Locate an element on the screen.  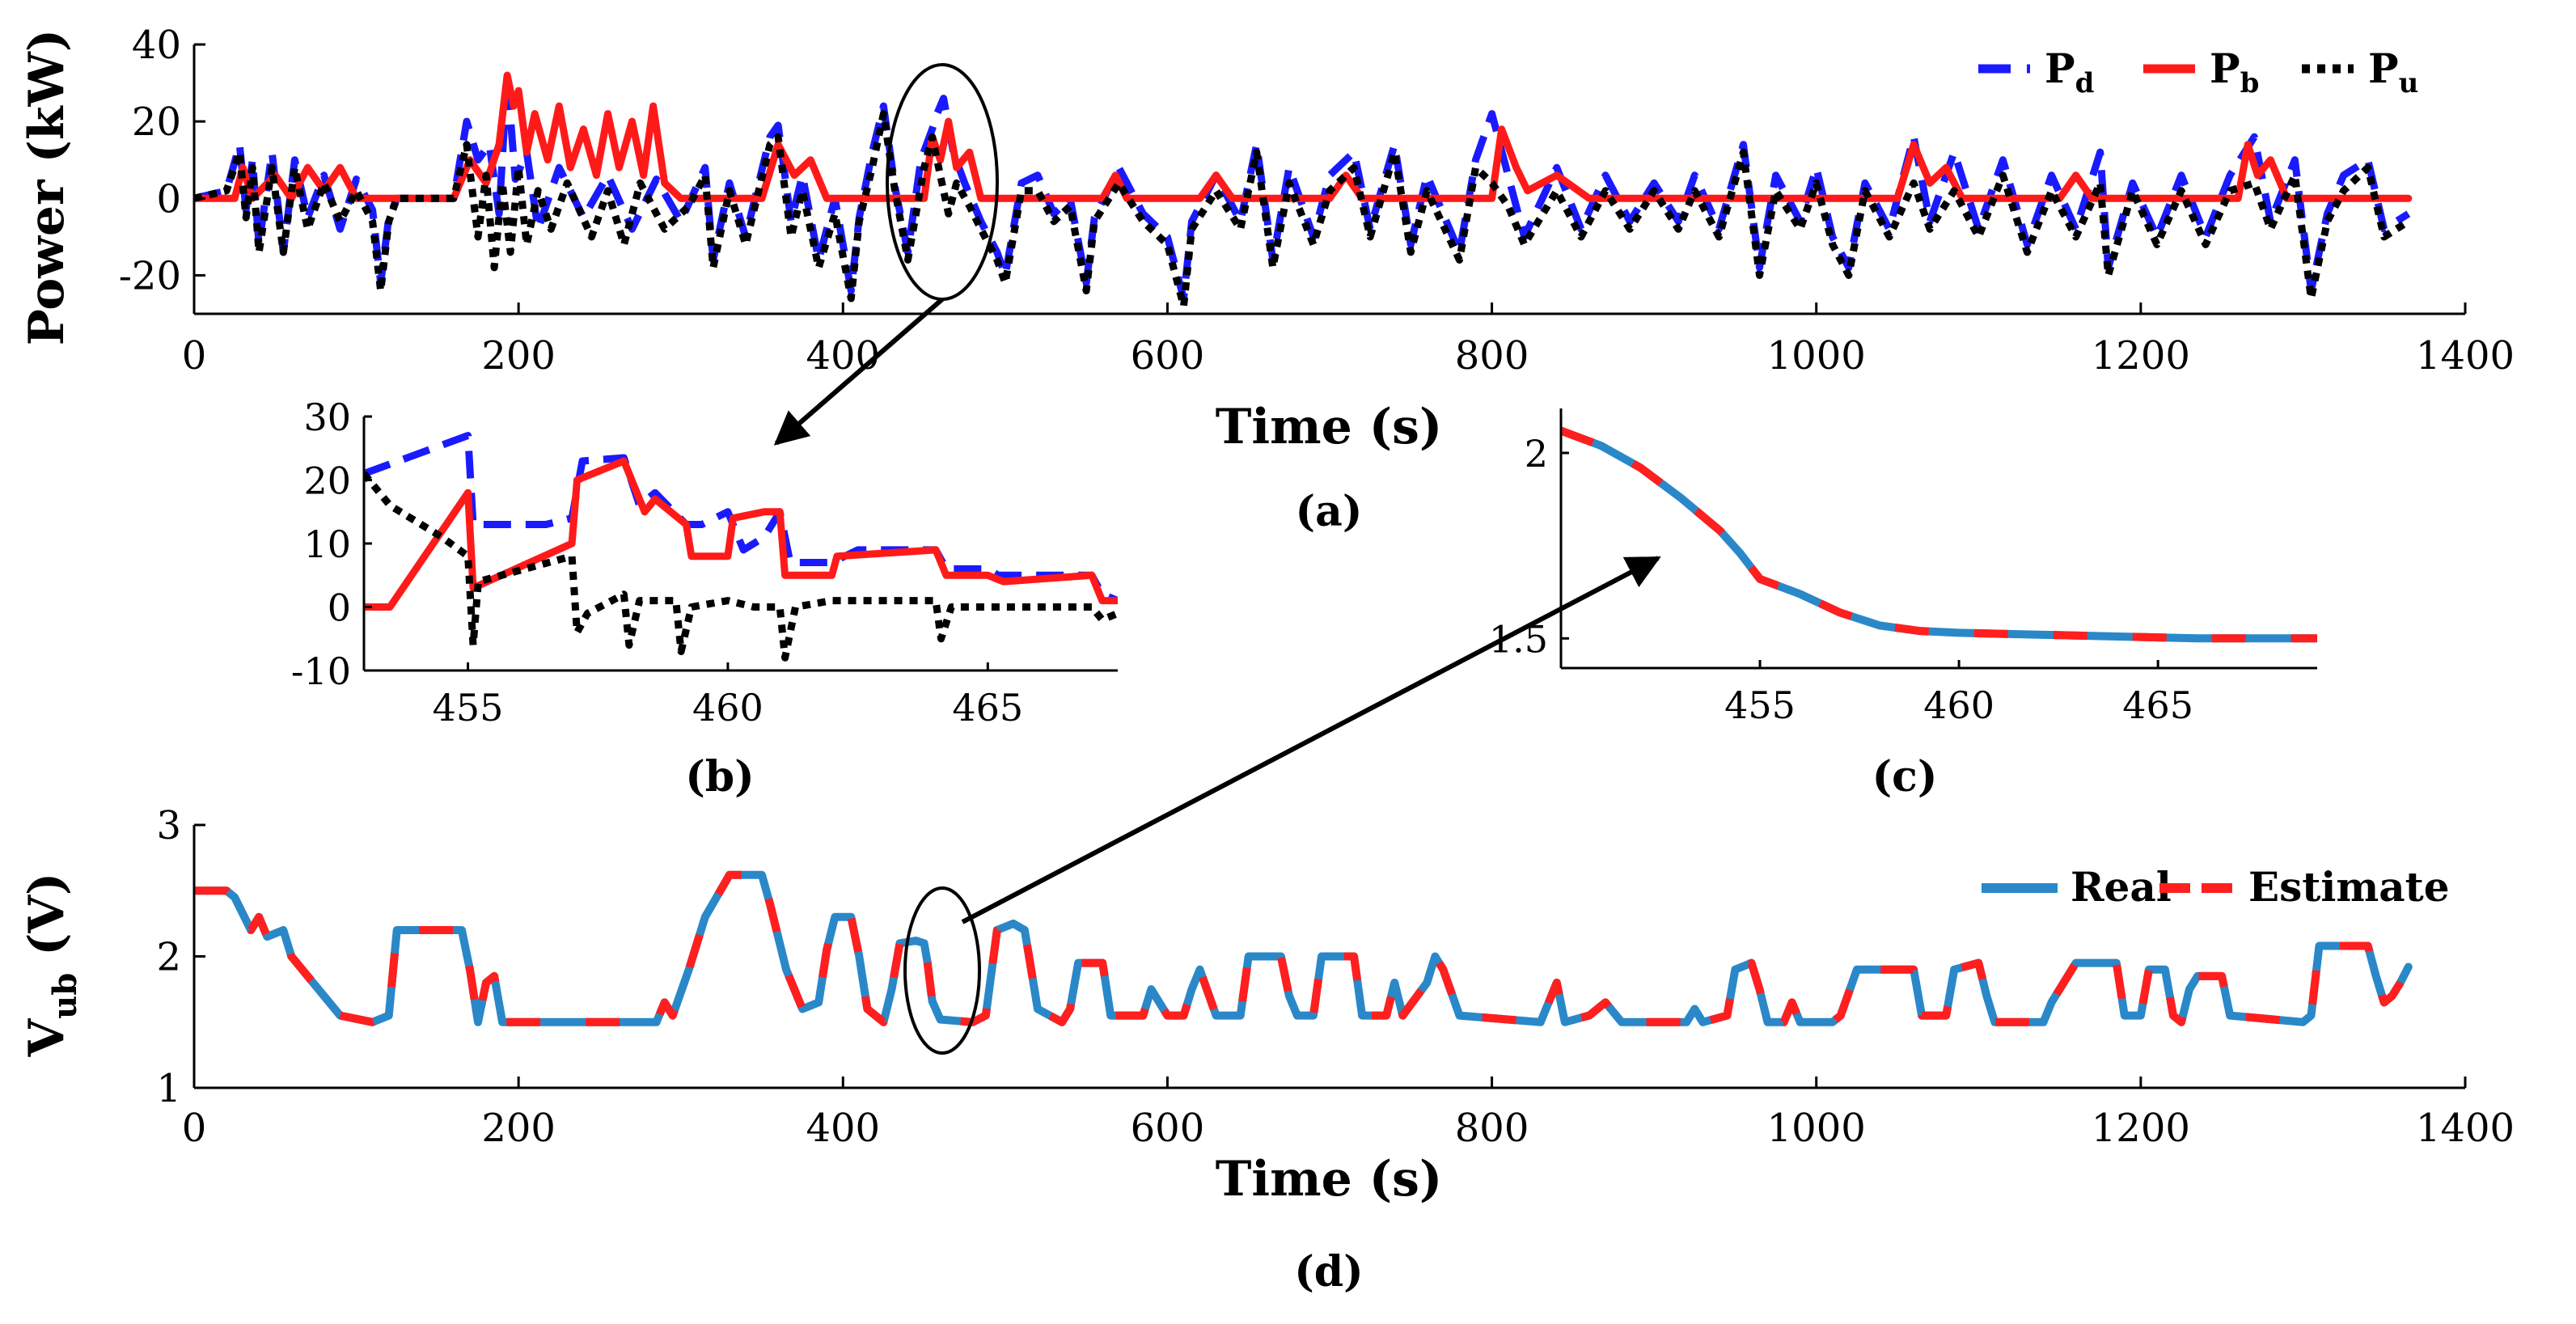
y-axis-label-base: V is located at coordinates (47, 1037).